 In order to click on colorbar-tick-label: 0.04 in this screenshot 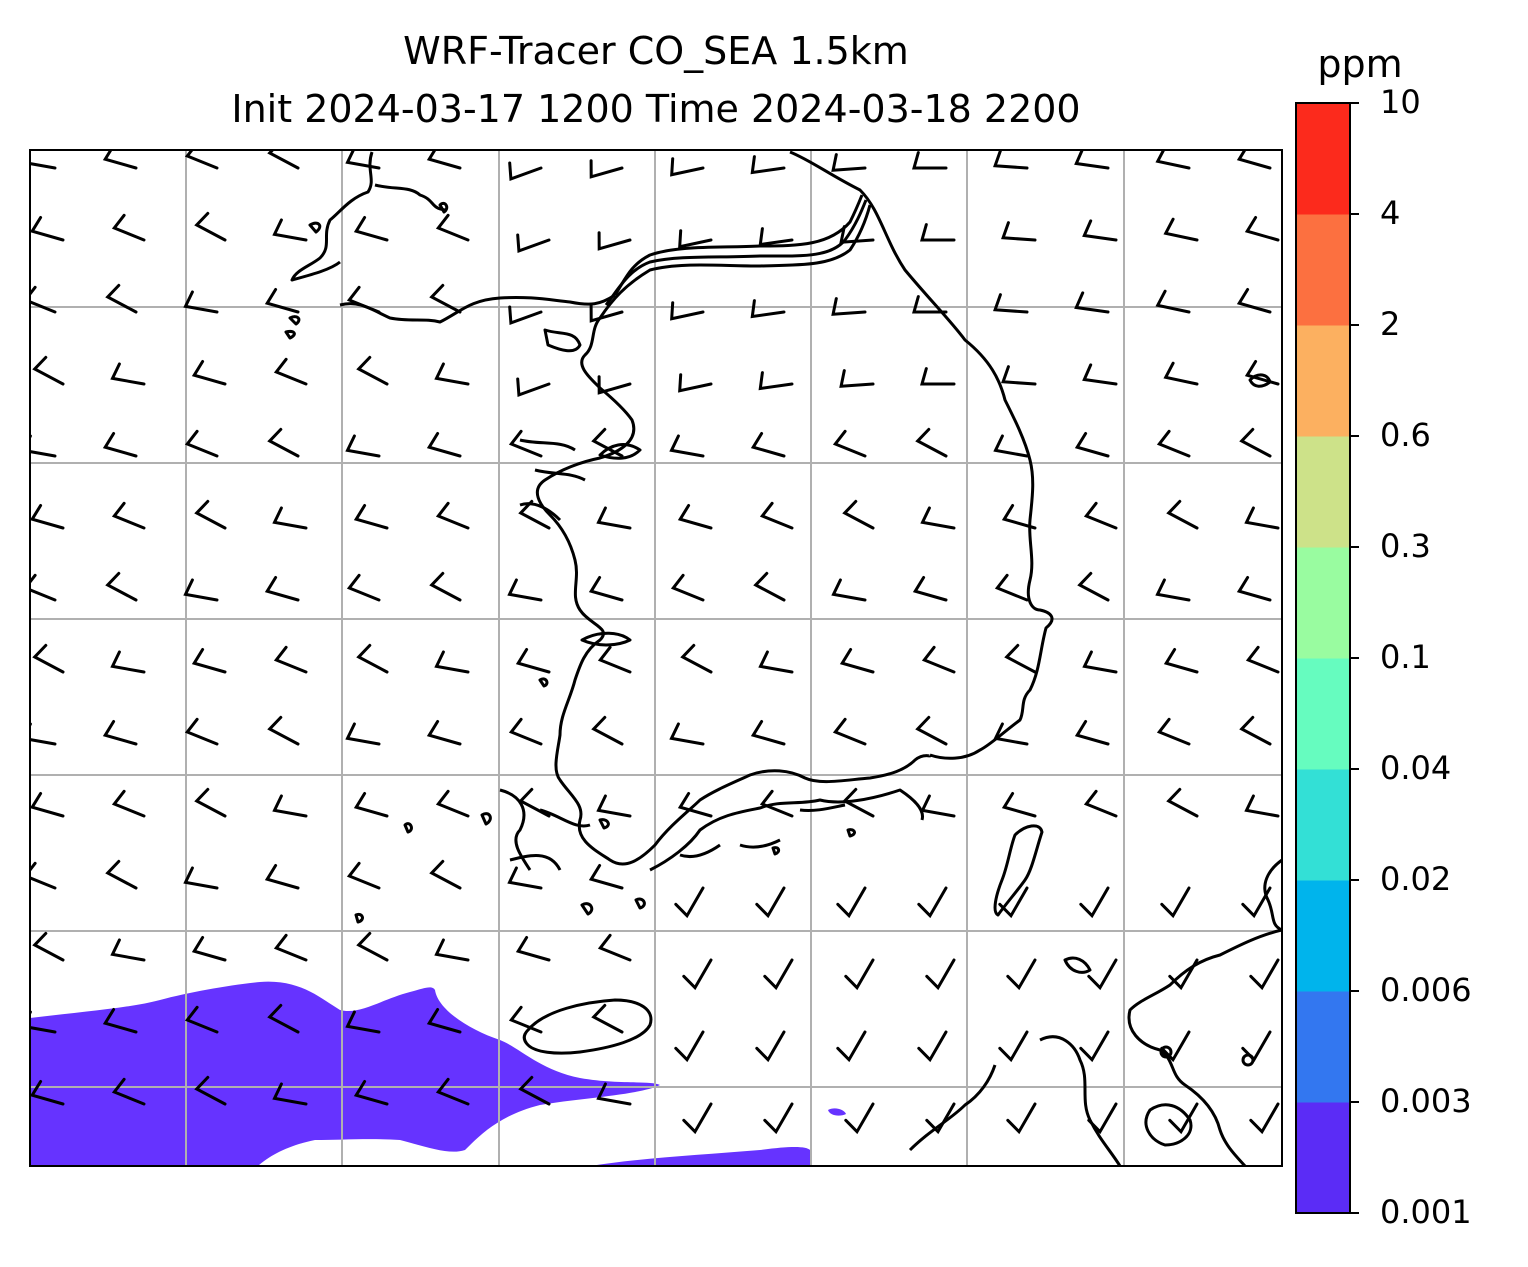, I will do `click(1416, 768)`.